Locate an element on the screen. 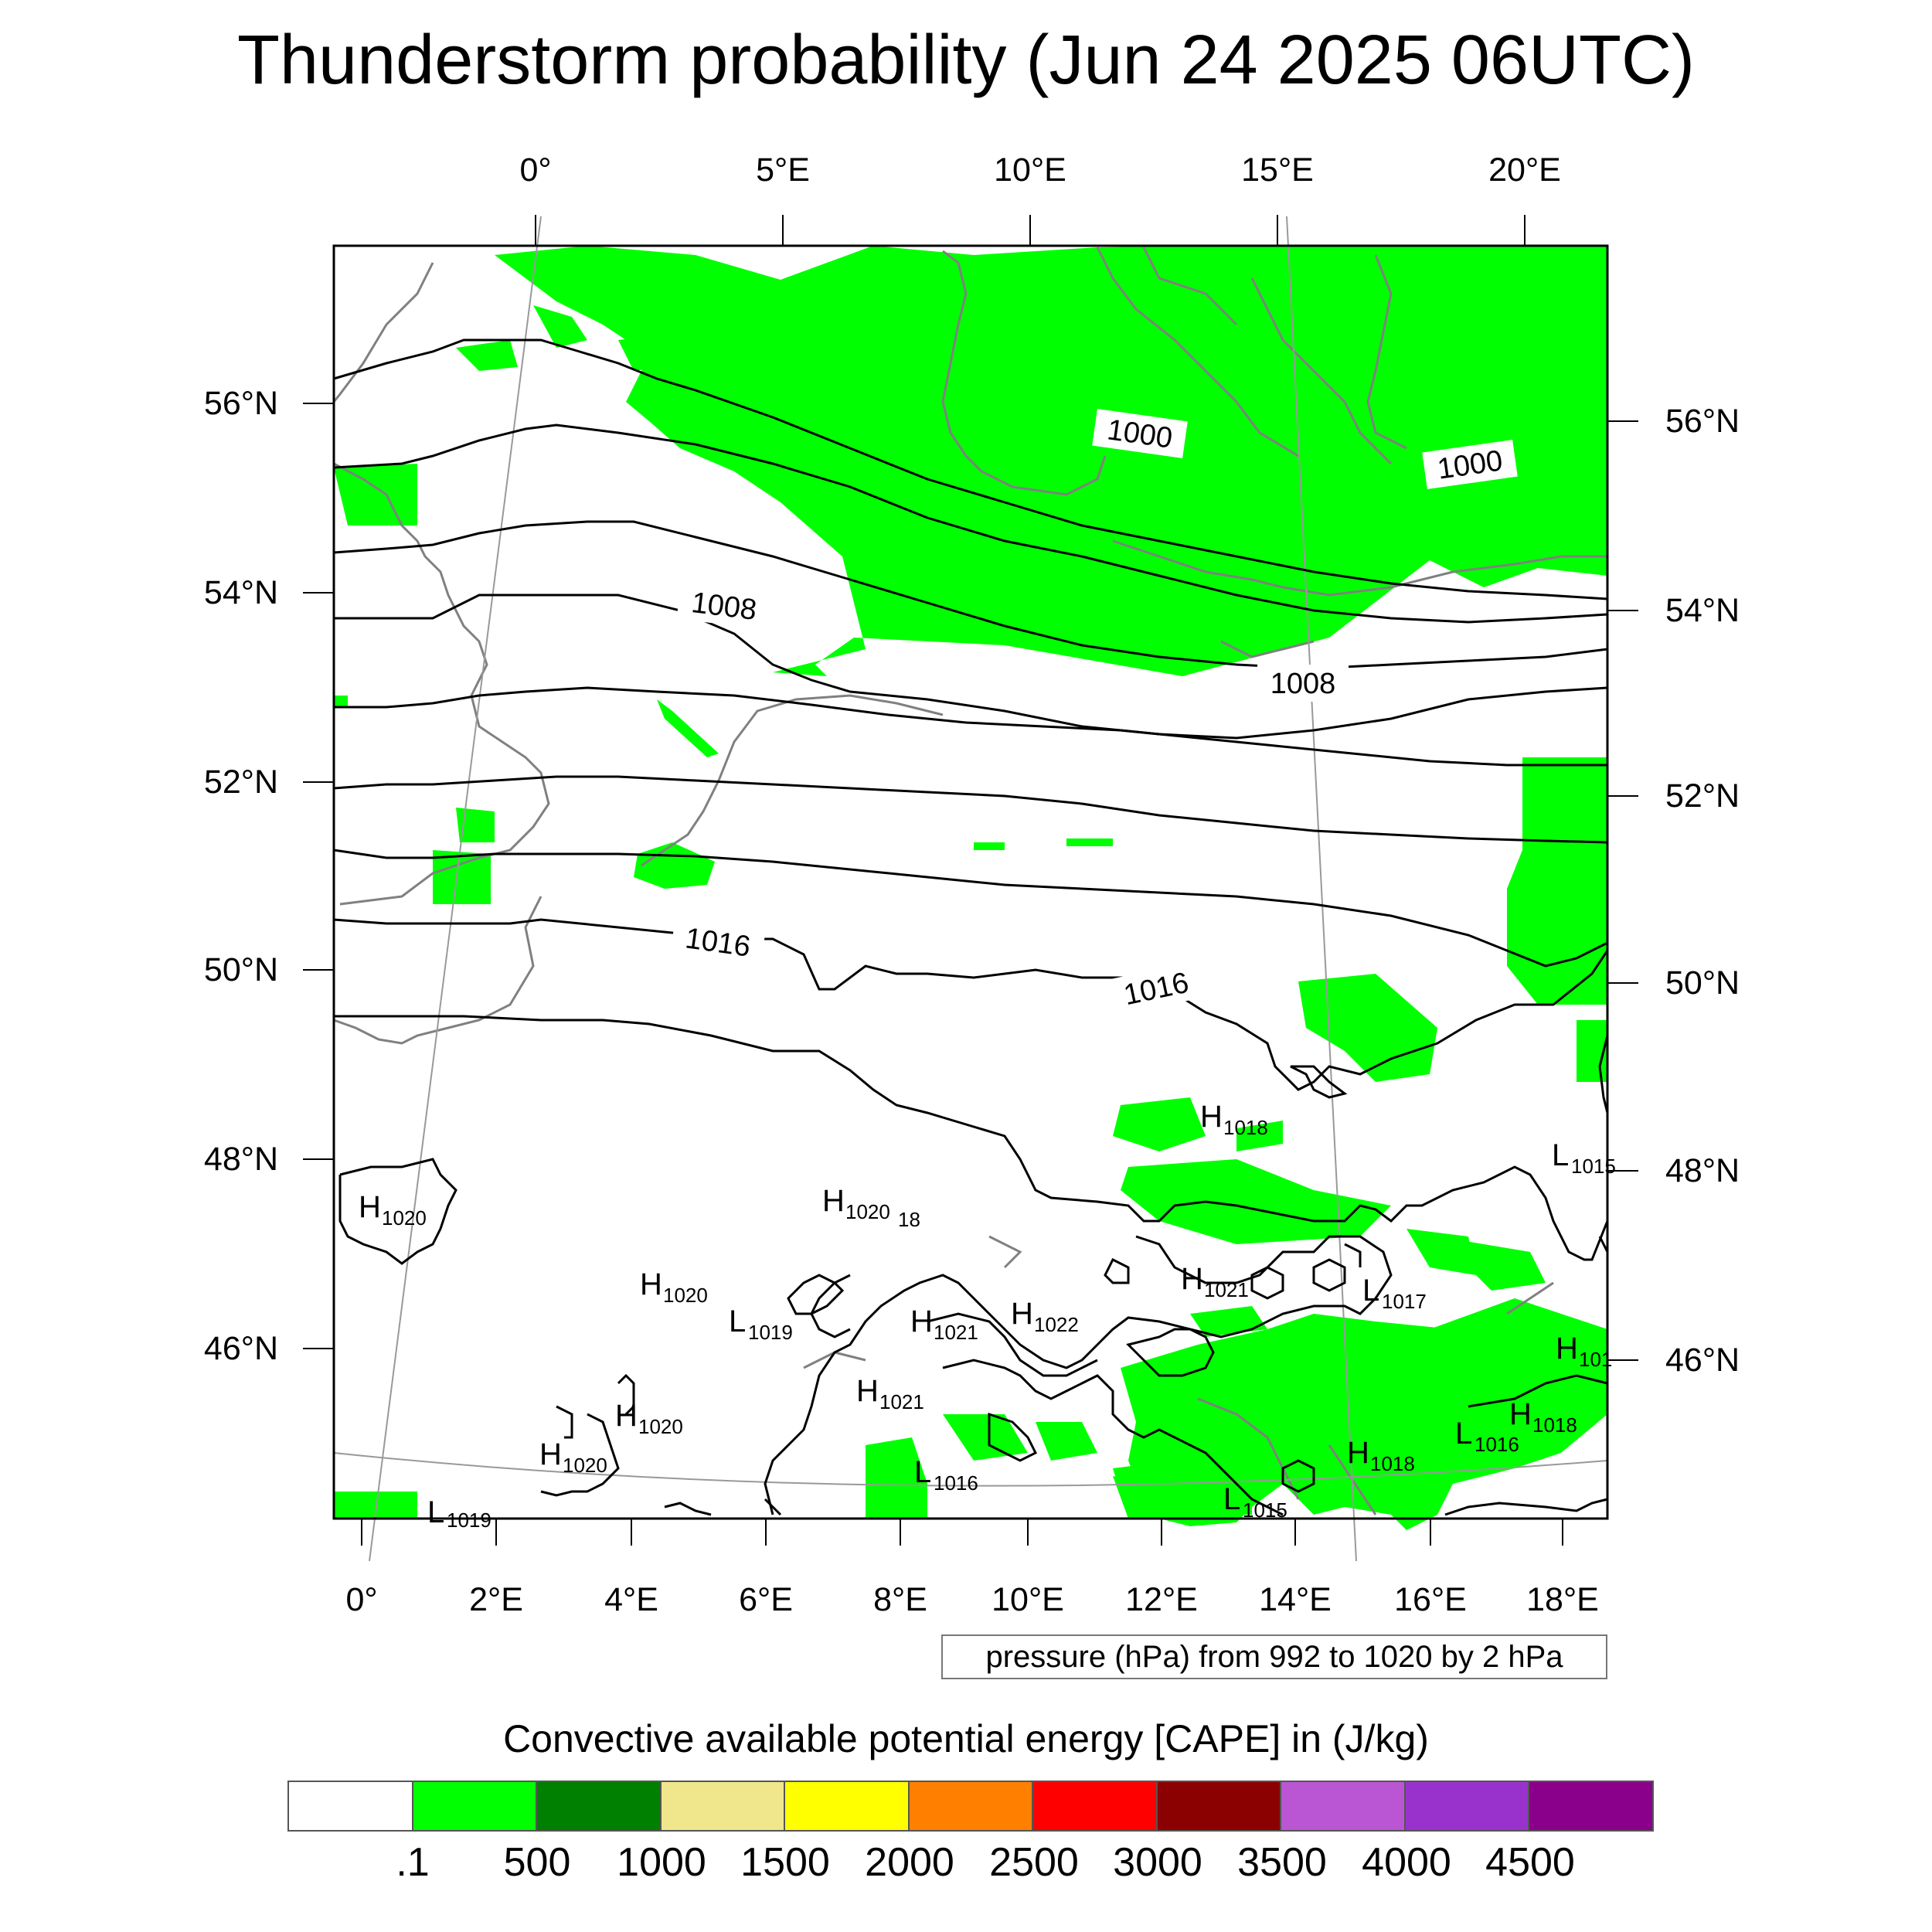  pressure-center: L 1015 is located at coordinates (1584, 1158).